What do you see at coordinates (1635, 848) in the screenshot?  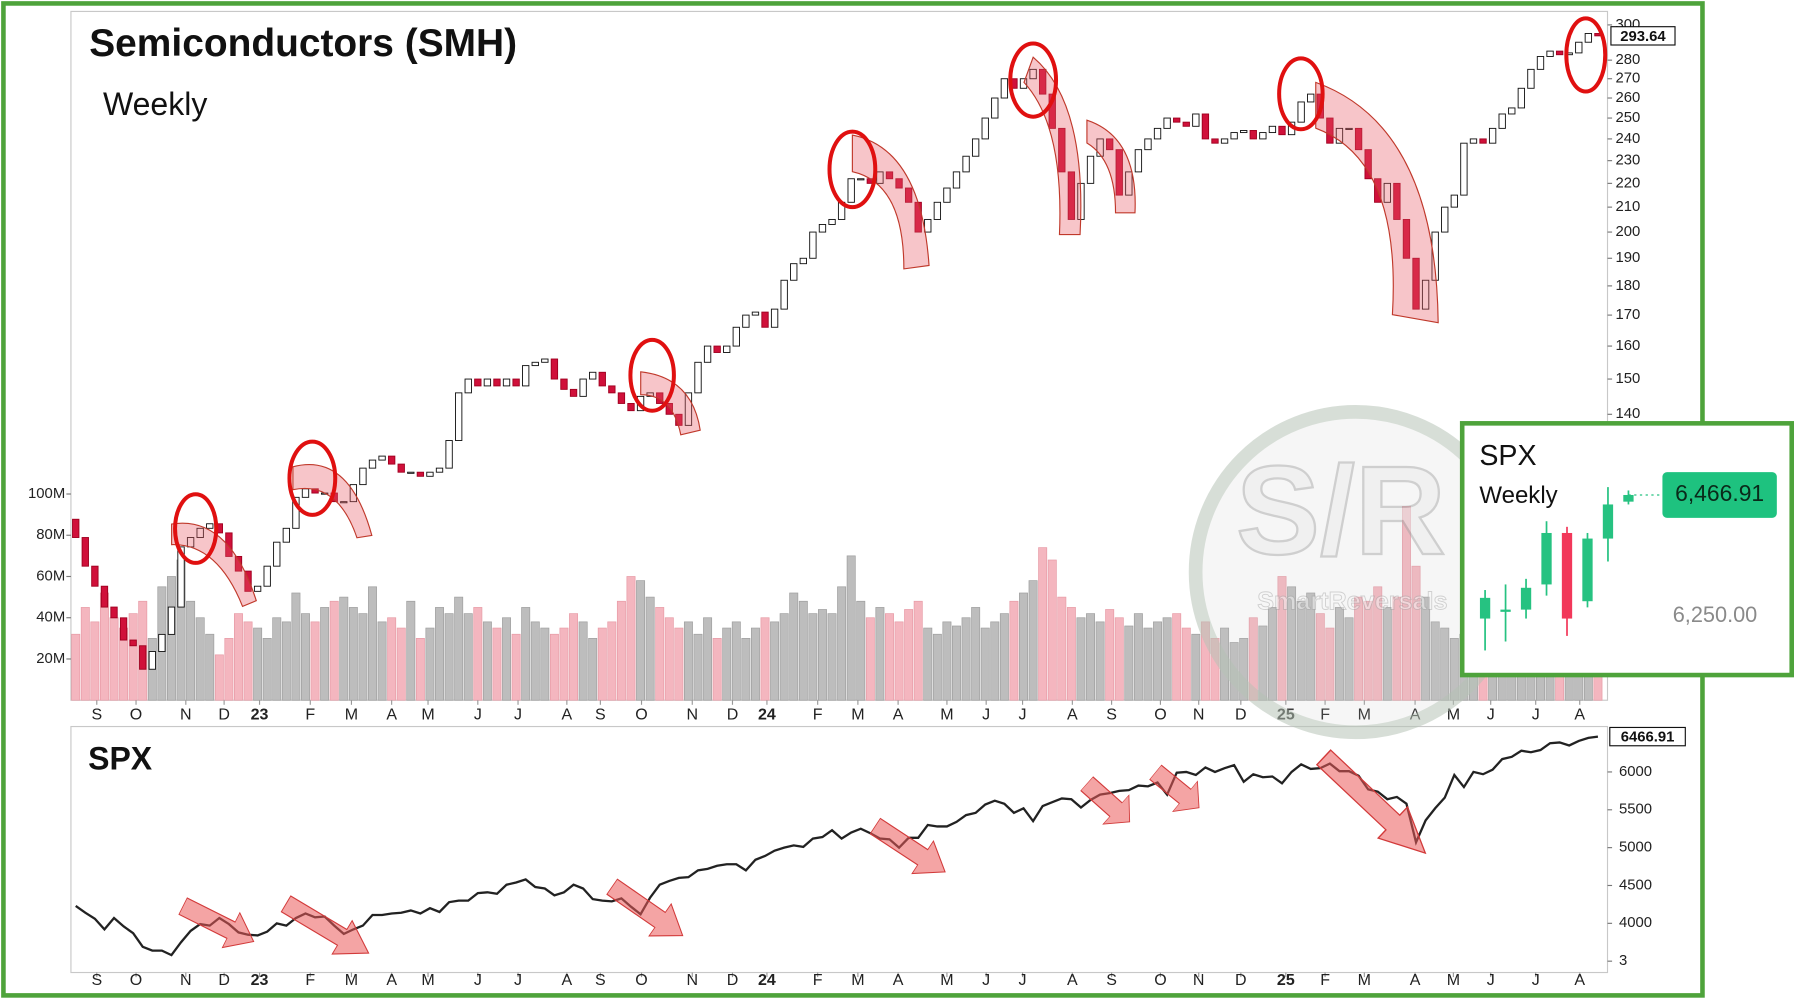 I see `y-tick-label: 5000` at bounding box center [1635, 848].